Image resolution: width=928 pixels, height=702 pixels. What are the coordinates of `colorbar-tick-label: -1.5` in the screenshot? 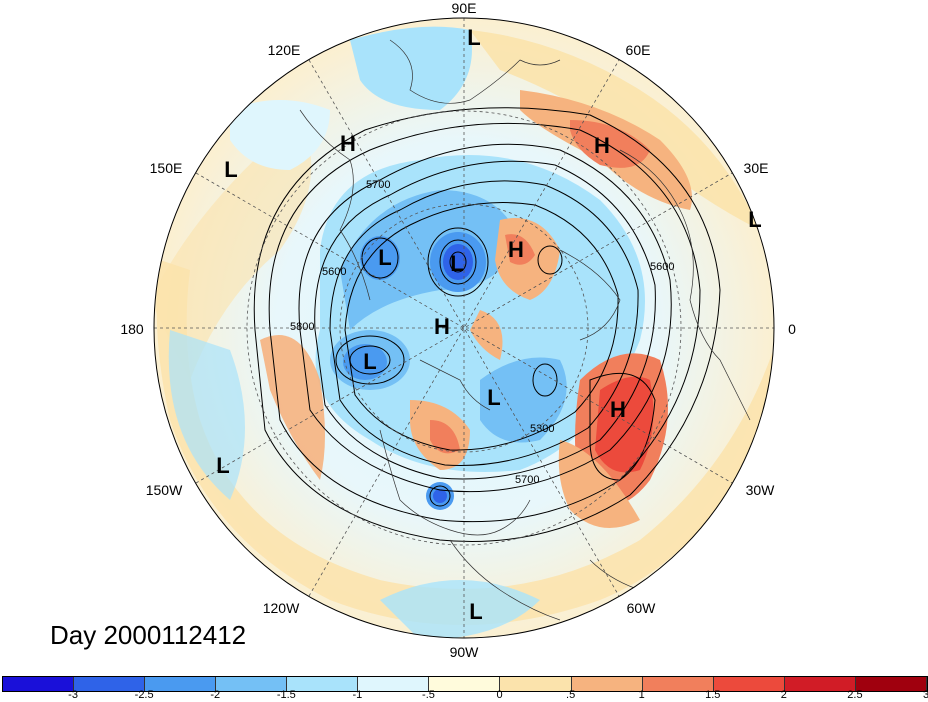 It's located at (286, 695).